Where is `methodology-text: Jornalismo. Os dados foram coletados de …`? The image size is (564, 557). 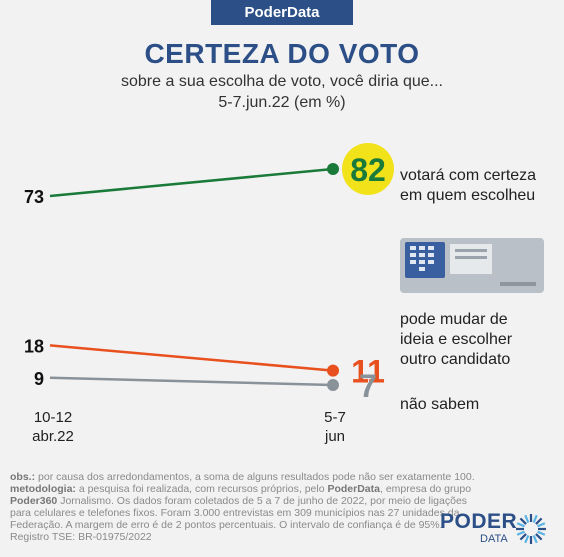
methodology-text: Jornalismo. Os dados foram coletados de … is located at coordinates (239, 519).